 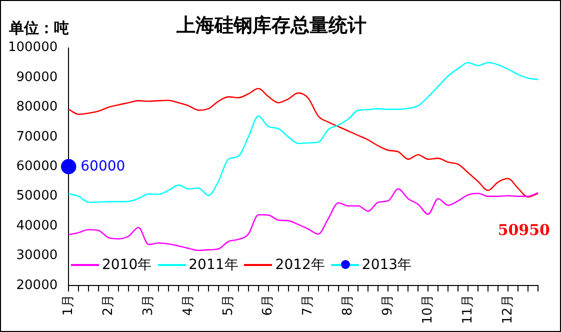 What do you see at coordinates (37, 285) in the screenshot?
I see `y-tick-label: 20000` at bounding box center [37, 285].